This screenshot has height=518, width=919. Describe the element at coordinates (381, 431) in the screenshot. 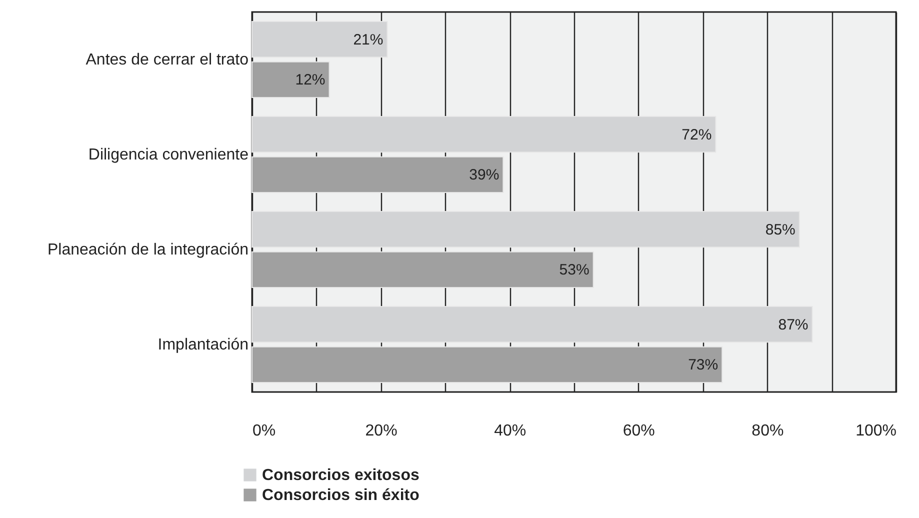

I see `x-tick-label: 20%` at that location.